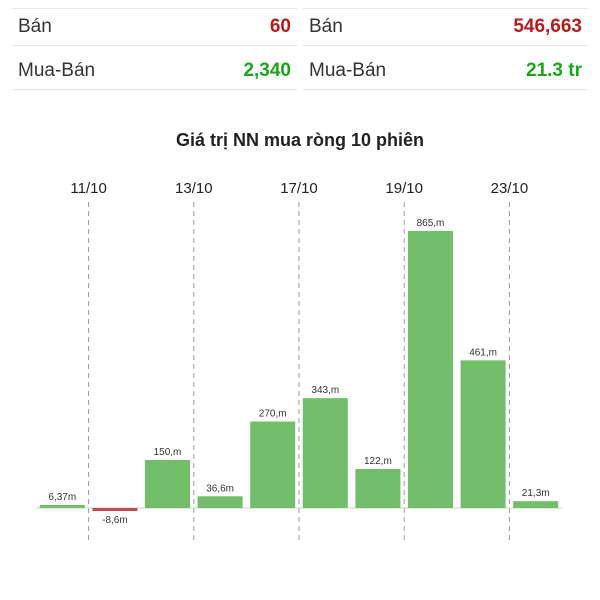 The width and height of the screenshot is (600, 600). Describe the element at coordinates (445, 27) in the screenshot. I see `stat-sell-value: Bán 546,663` at that location.